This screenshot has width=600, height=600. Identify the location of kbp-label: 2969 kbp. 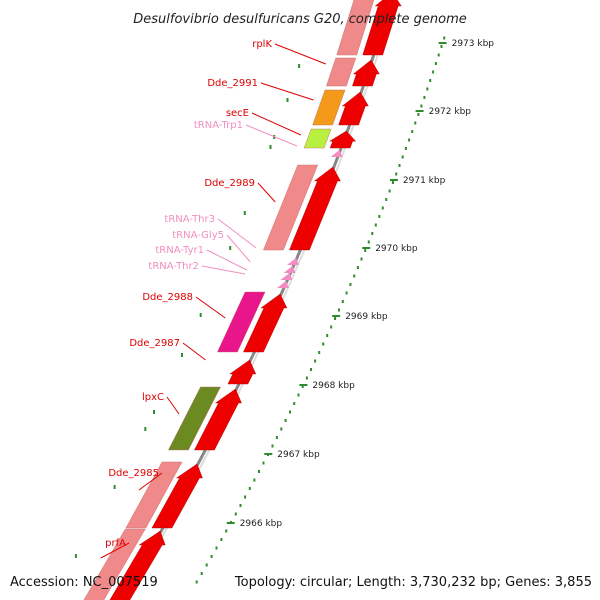
(366, 317).